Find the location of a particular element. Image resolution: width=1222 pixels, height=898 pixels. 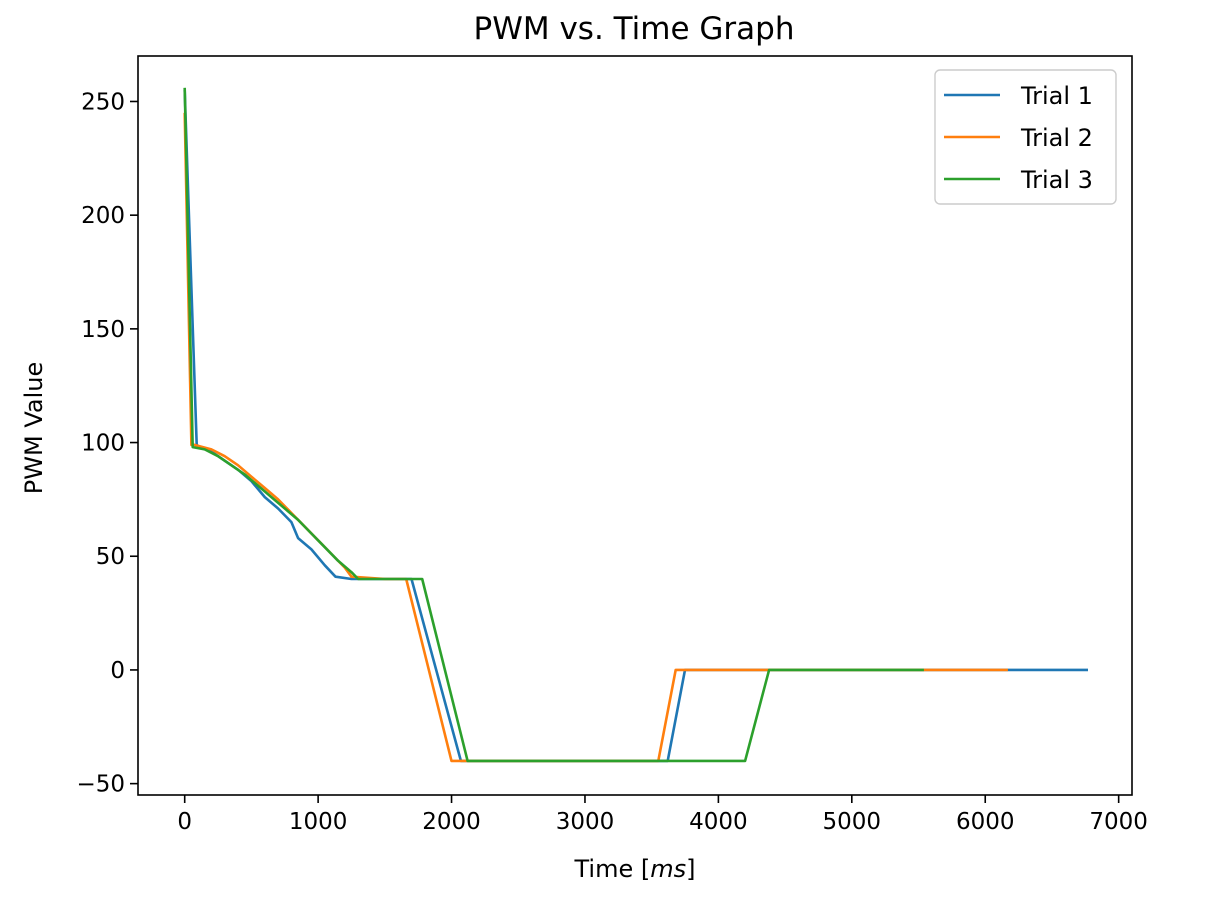

x-tick-label: 3000 is located at coordinates (585, 822).